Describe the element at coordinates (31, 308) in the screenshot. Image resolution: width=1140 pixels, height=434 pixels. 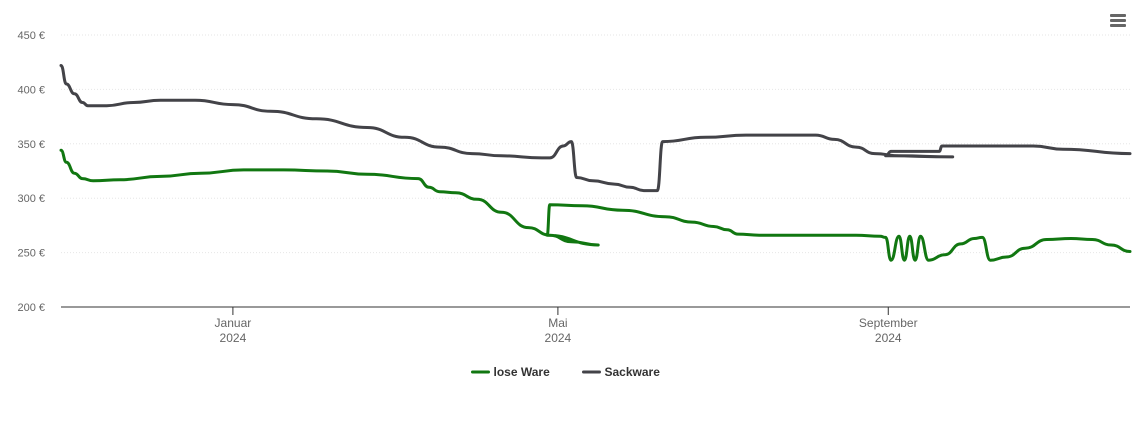
I see `y-tick-label: 200 €` at that location.